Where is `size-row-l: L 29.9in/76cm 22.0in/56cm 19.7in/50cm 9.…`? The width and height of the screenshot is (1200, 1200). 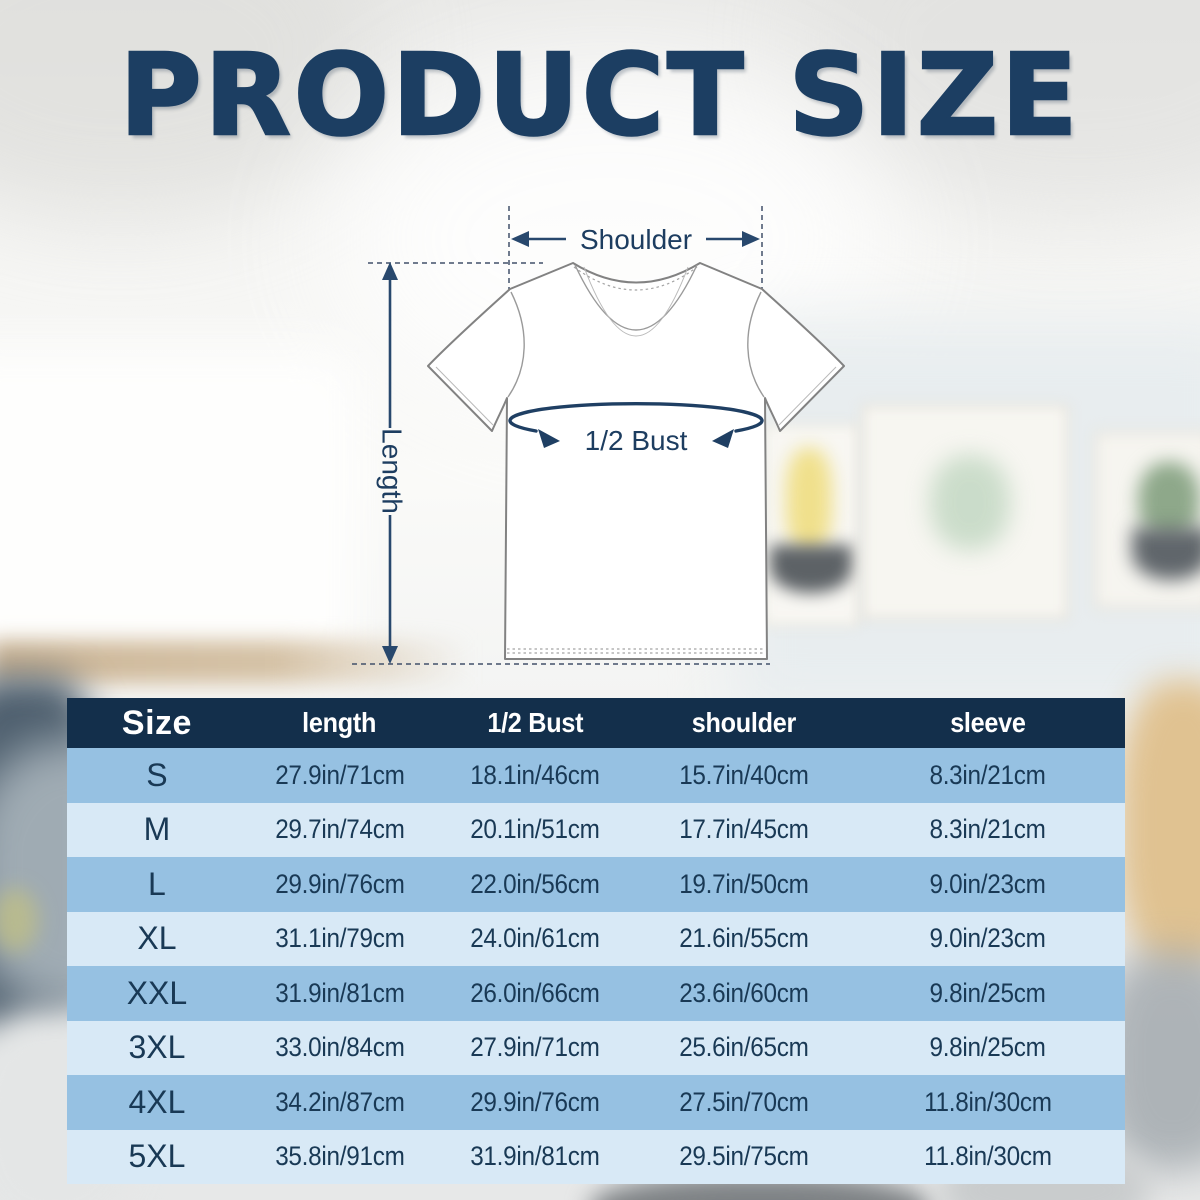
size-row-l: L 29.9in/76cm 22.0in/56cm 19.7in/50cm 9.… is located at coordinates (596, 884).